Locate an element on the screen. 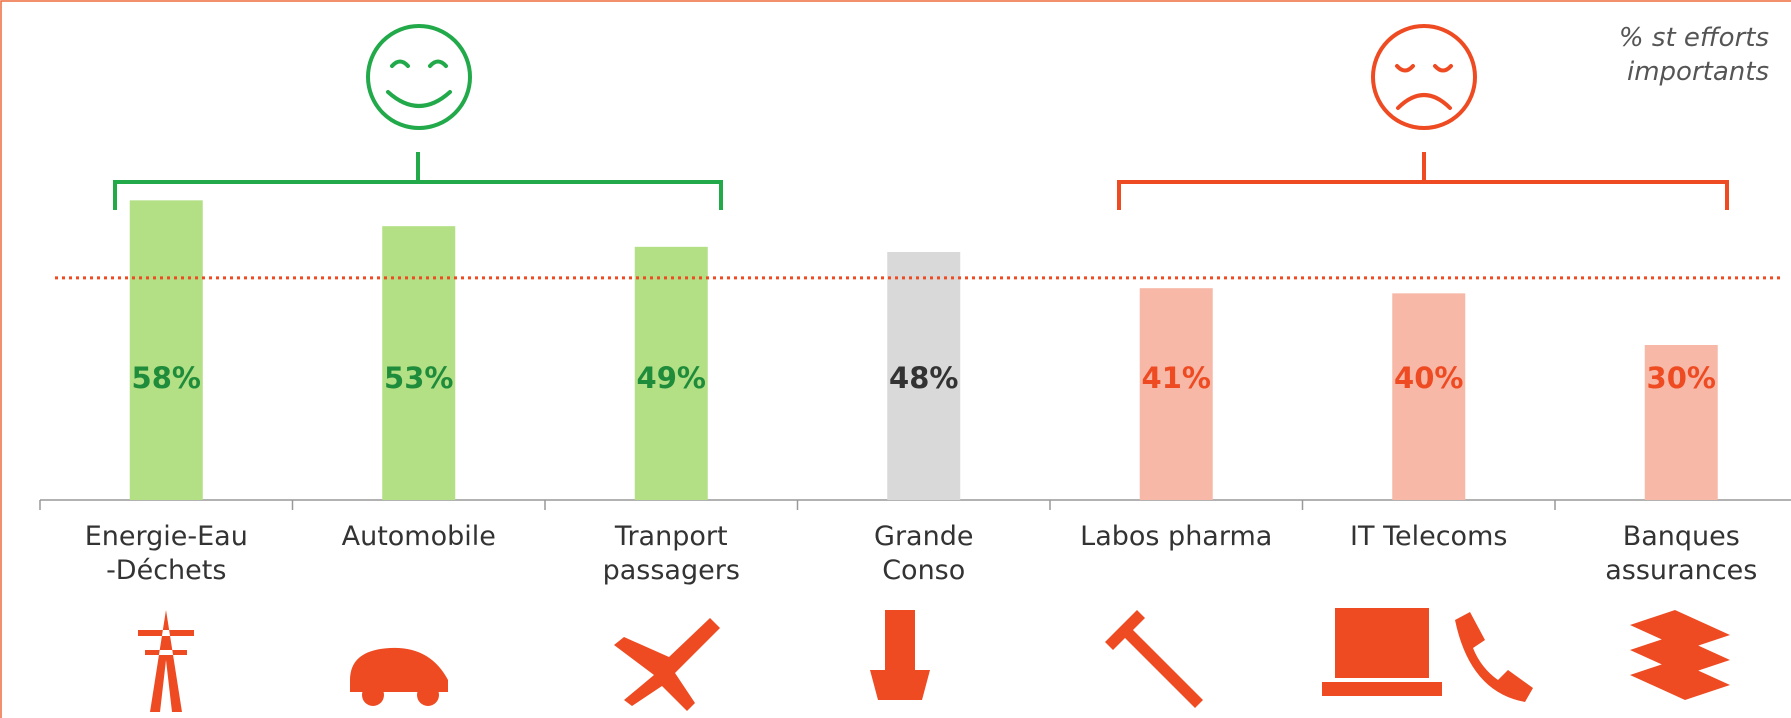  value-label: 41% is located at coordinates (1176, 378).